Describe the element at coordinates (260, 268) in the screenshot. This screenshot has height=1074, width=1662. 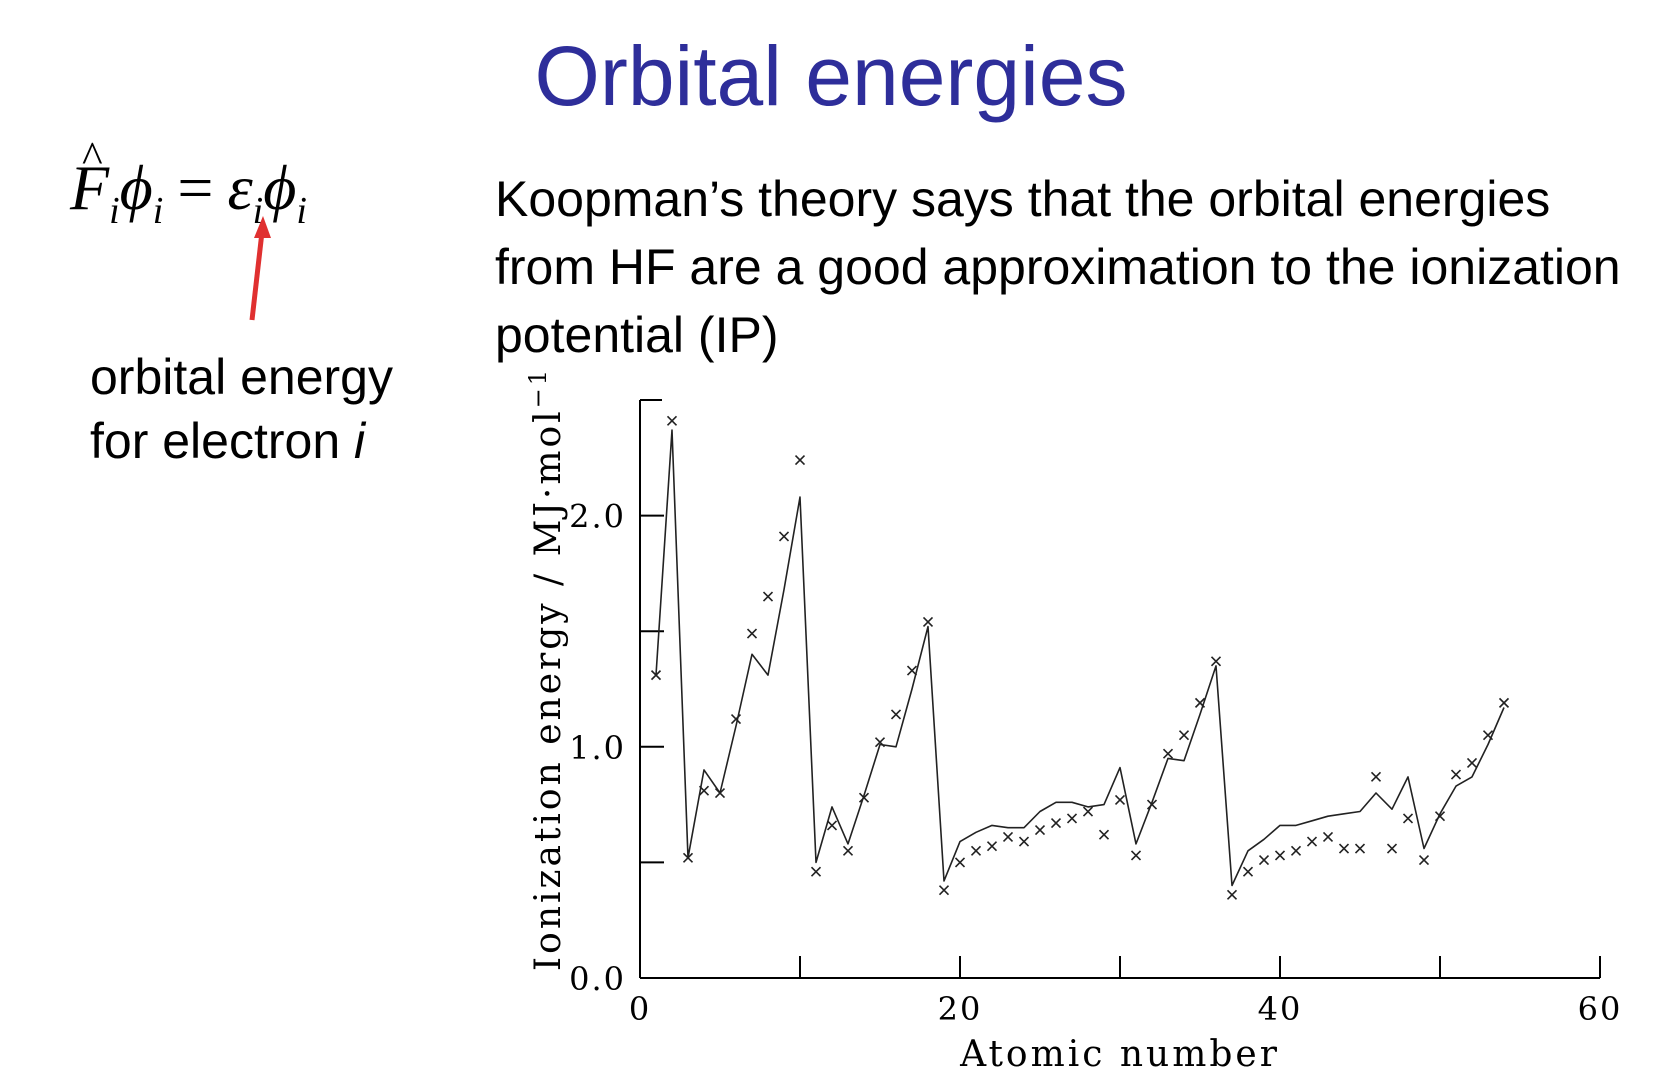
I see `pointer-arrow-icon` at that location.